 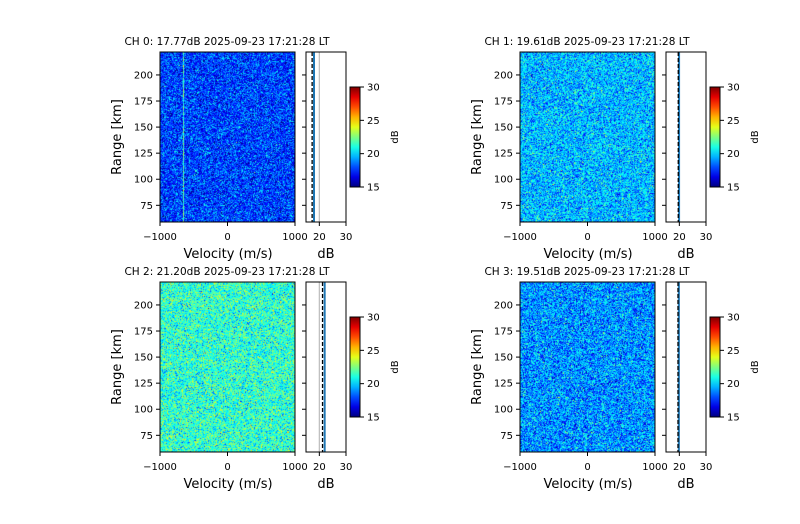 What do you see at coordinates (587, 272) in the screenshot?
I see `panel-title: CH 3: 19.51dB 2025-09-23 17:21:28 LT` at bounding box center [587, 272].